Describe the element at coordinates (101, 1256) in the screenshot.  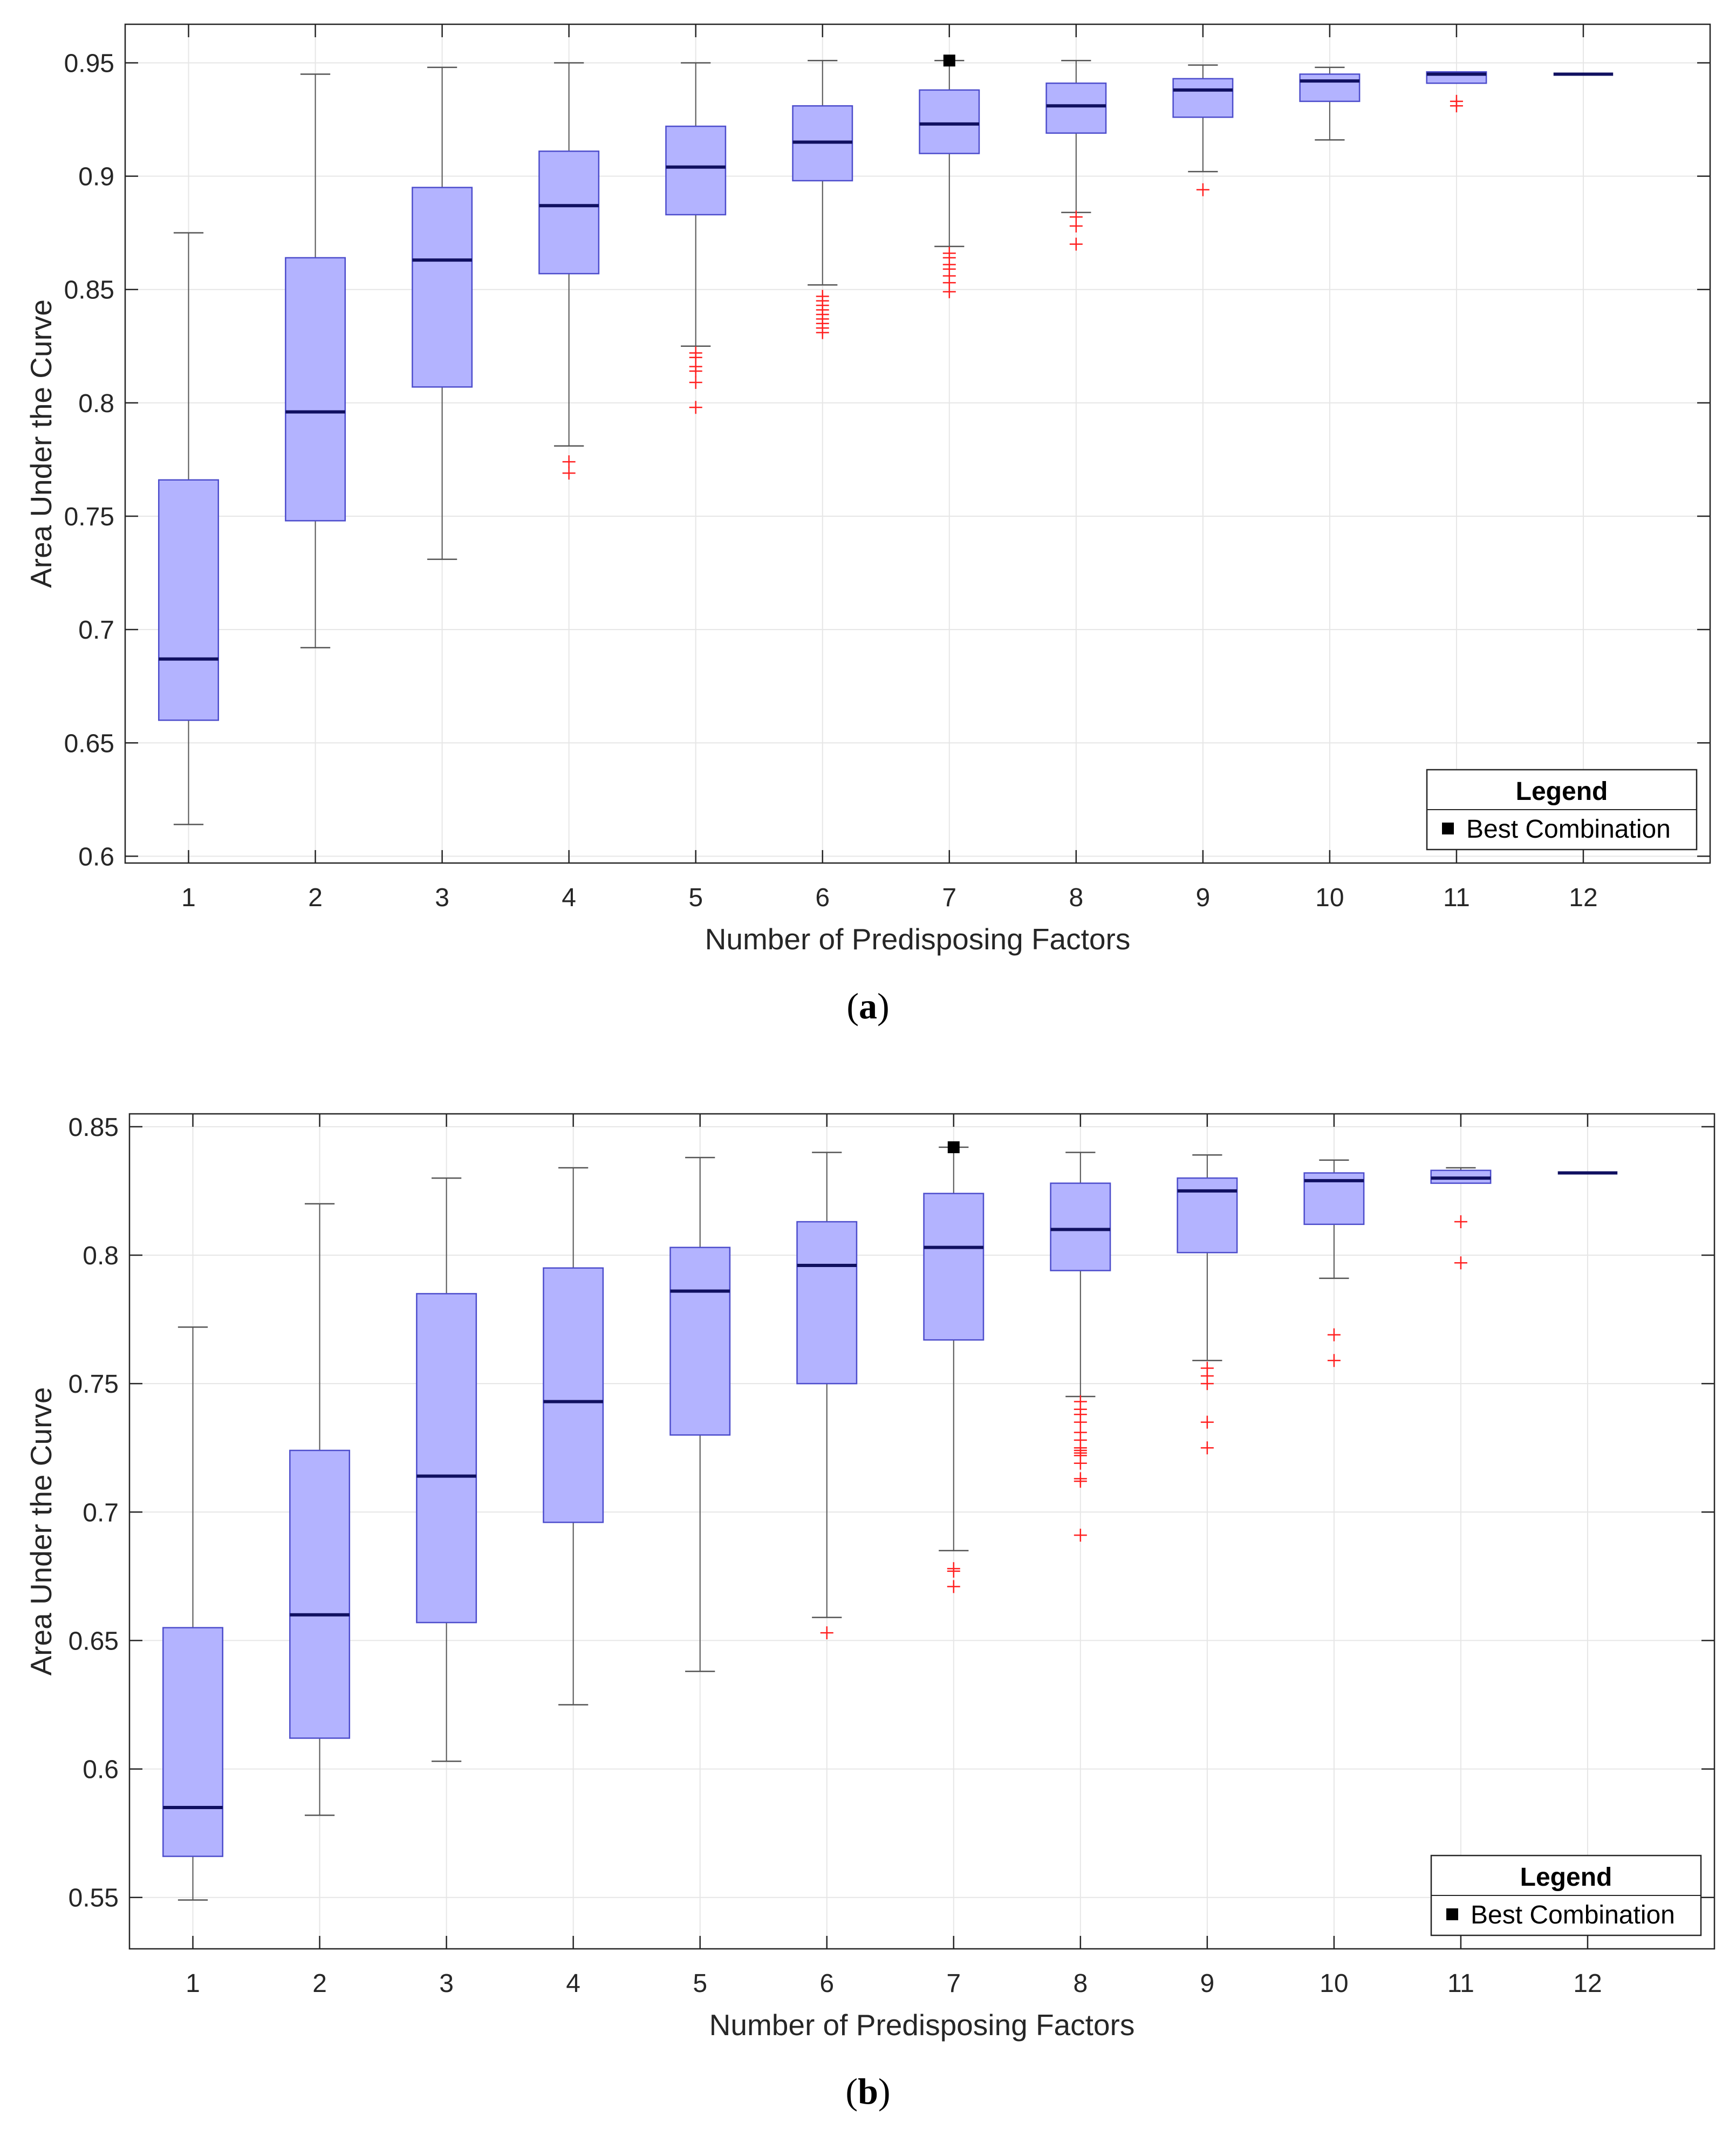
I see `y-tick-label: 0.8` at that location.